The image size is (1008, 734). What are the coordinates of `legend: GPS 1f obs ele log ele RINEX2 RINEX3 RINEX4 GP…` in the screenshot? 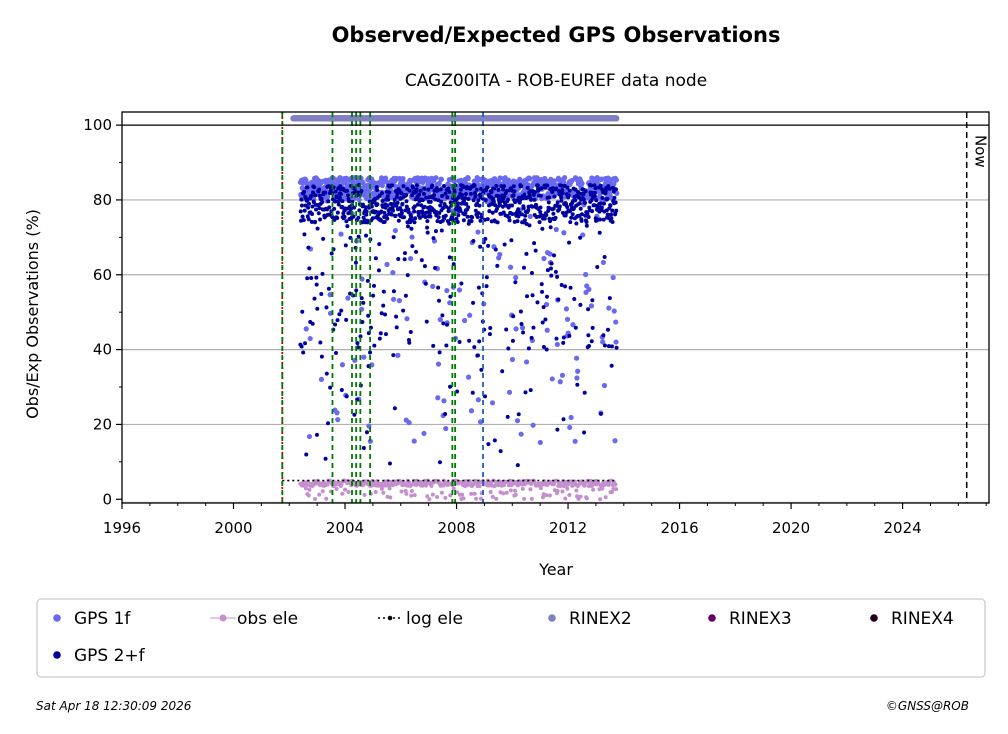 It's located at (503, 637).